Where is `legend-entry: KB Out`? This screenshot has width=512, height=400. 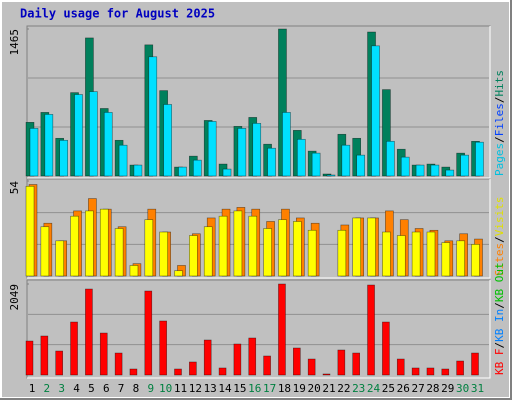 legend-entry: KB Out is located at coordinates (499, 282).